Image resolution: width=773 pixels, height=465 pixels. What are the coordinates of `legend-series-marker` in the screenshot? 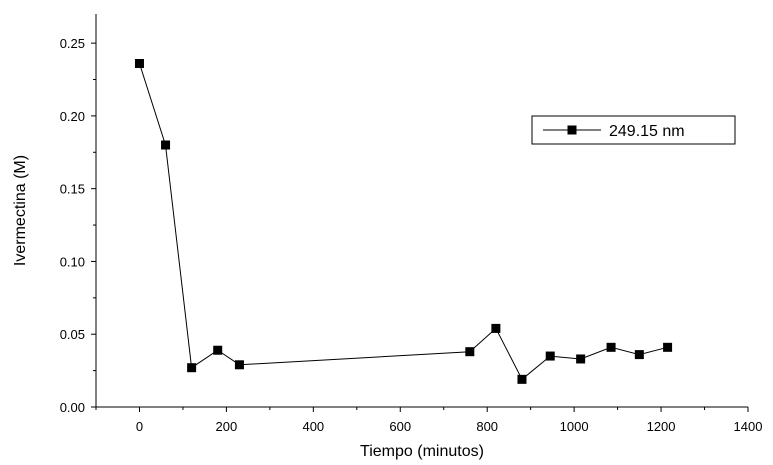 It's located at (572, 130).